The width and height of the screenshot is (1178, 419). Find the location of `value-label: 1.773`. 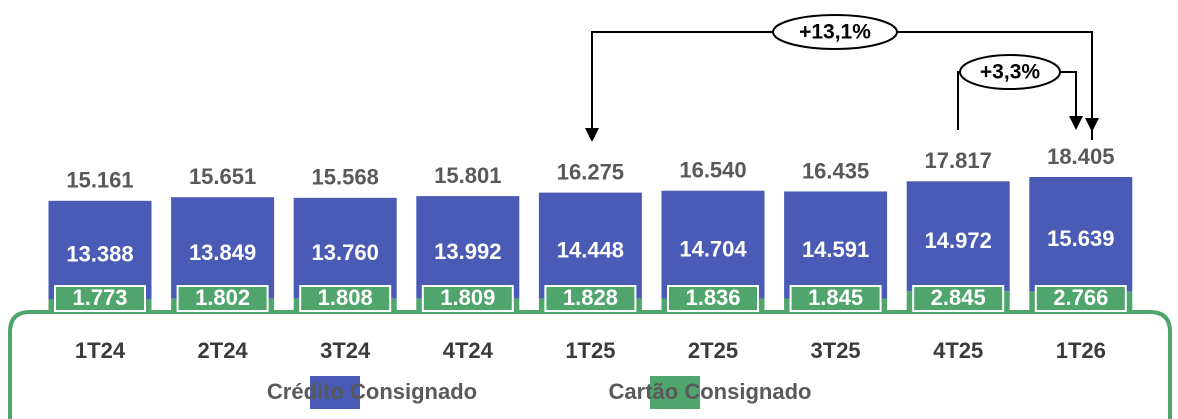

value-label: 1.773 is located at coordinates (99, 297).